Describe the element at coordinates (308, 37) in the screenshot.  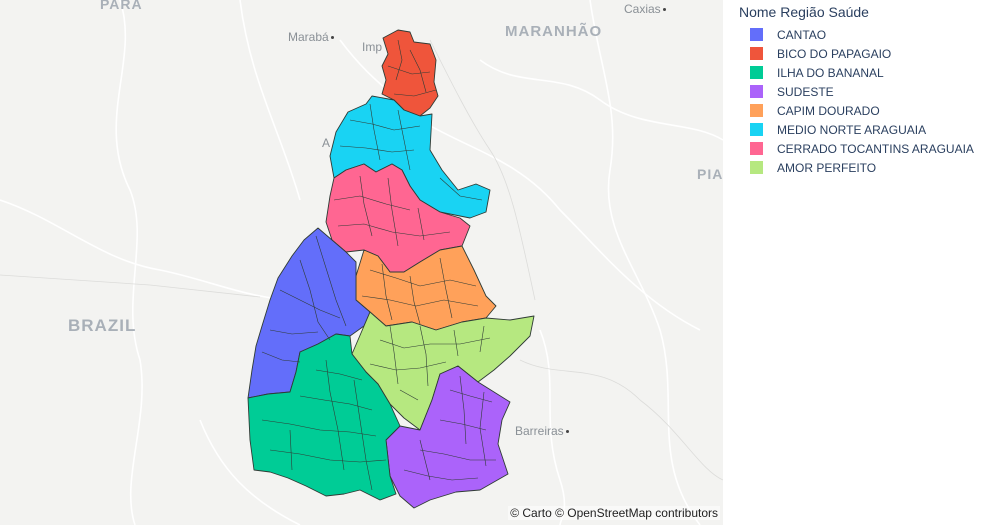
I see `city-maraba-name: Marabá` at that location.